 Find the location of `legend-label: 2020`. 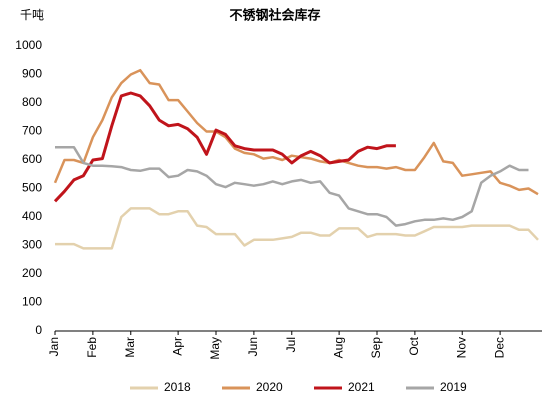

legend-label: 2020 is located at coordinates (269, 387).